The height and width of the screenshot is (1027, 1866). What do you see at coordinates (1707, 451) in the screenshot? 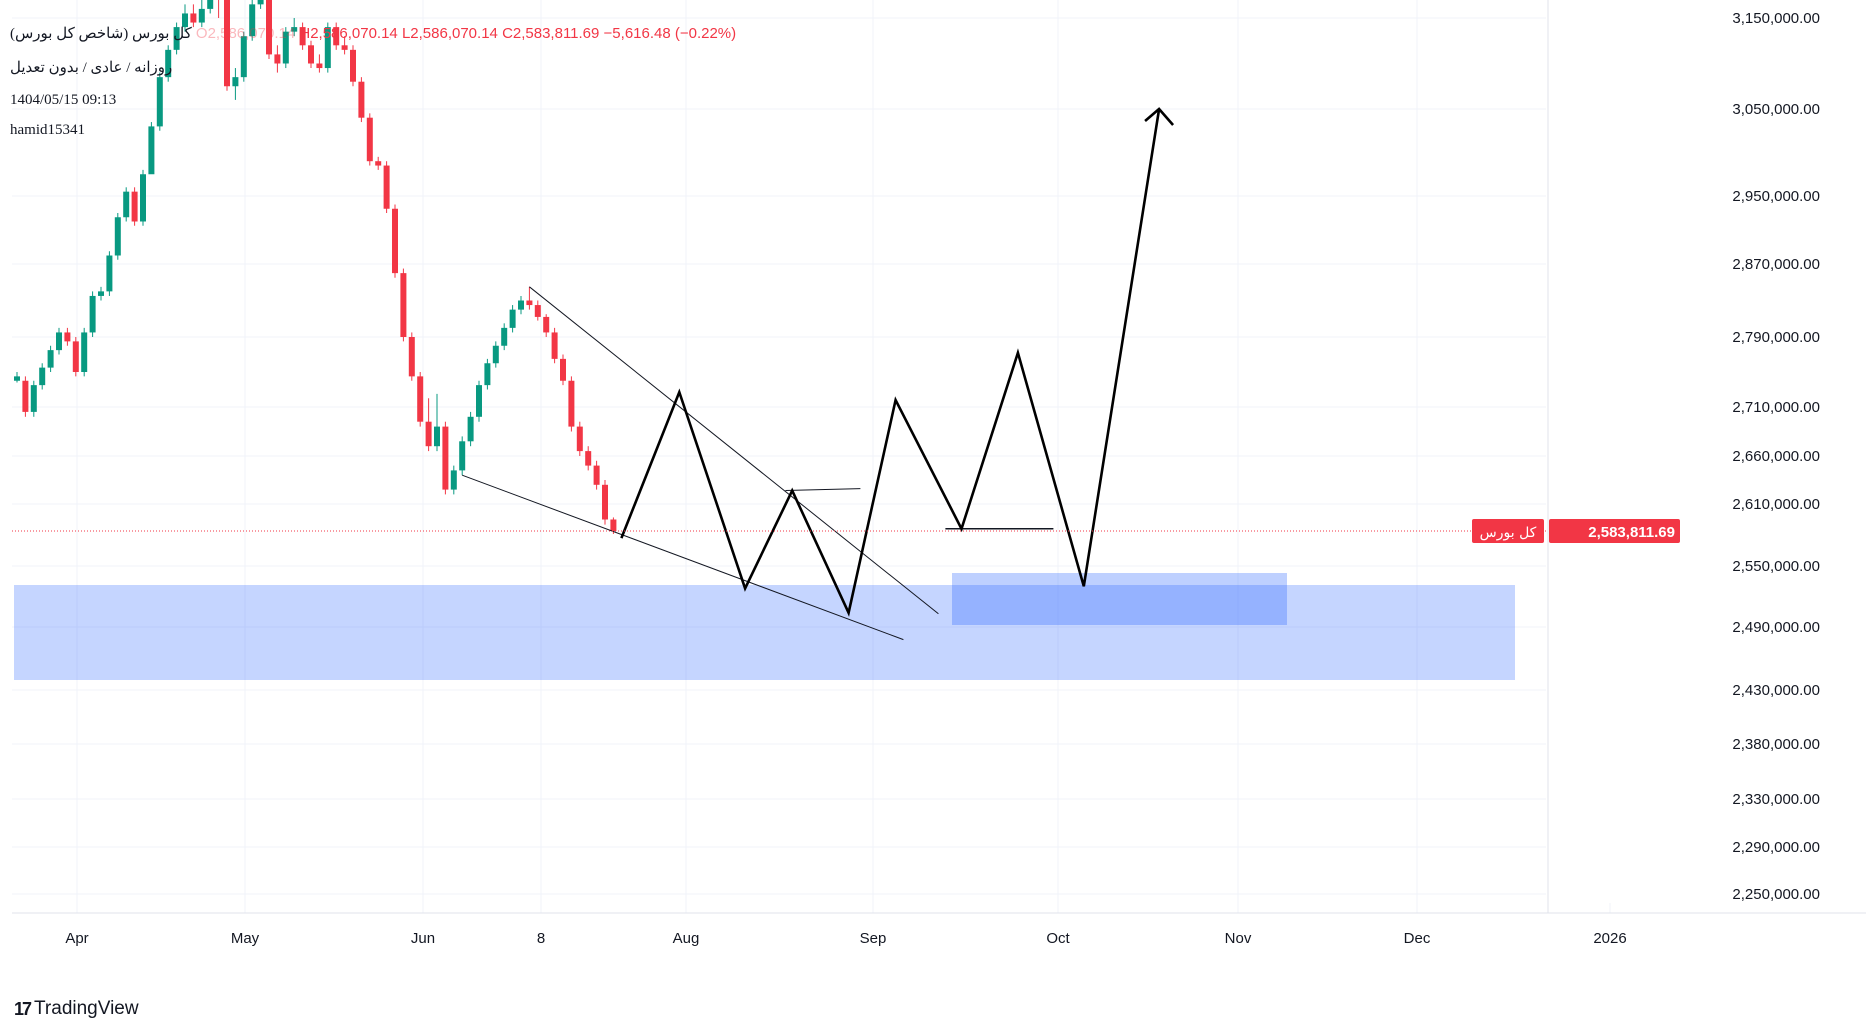
I see `price-axis-bg` at bounding box center [1707, 451].